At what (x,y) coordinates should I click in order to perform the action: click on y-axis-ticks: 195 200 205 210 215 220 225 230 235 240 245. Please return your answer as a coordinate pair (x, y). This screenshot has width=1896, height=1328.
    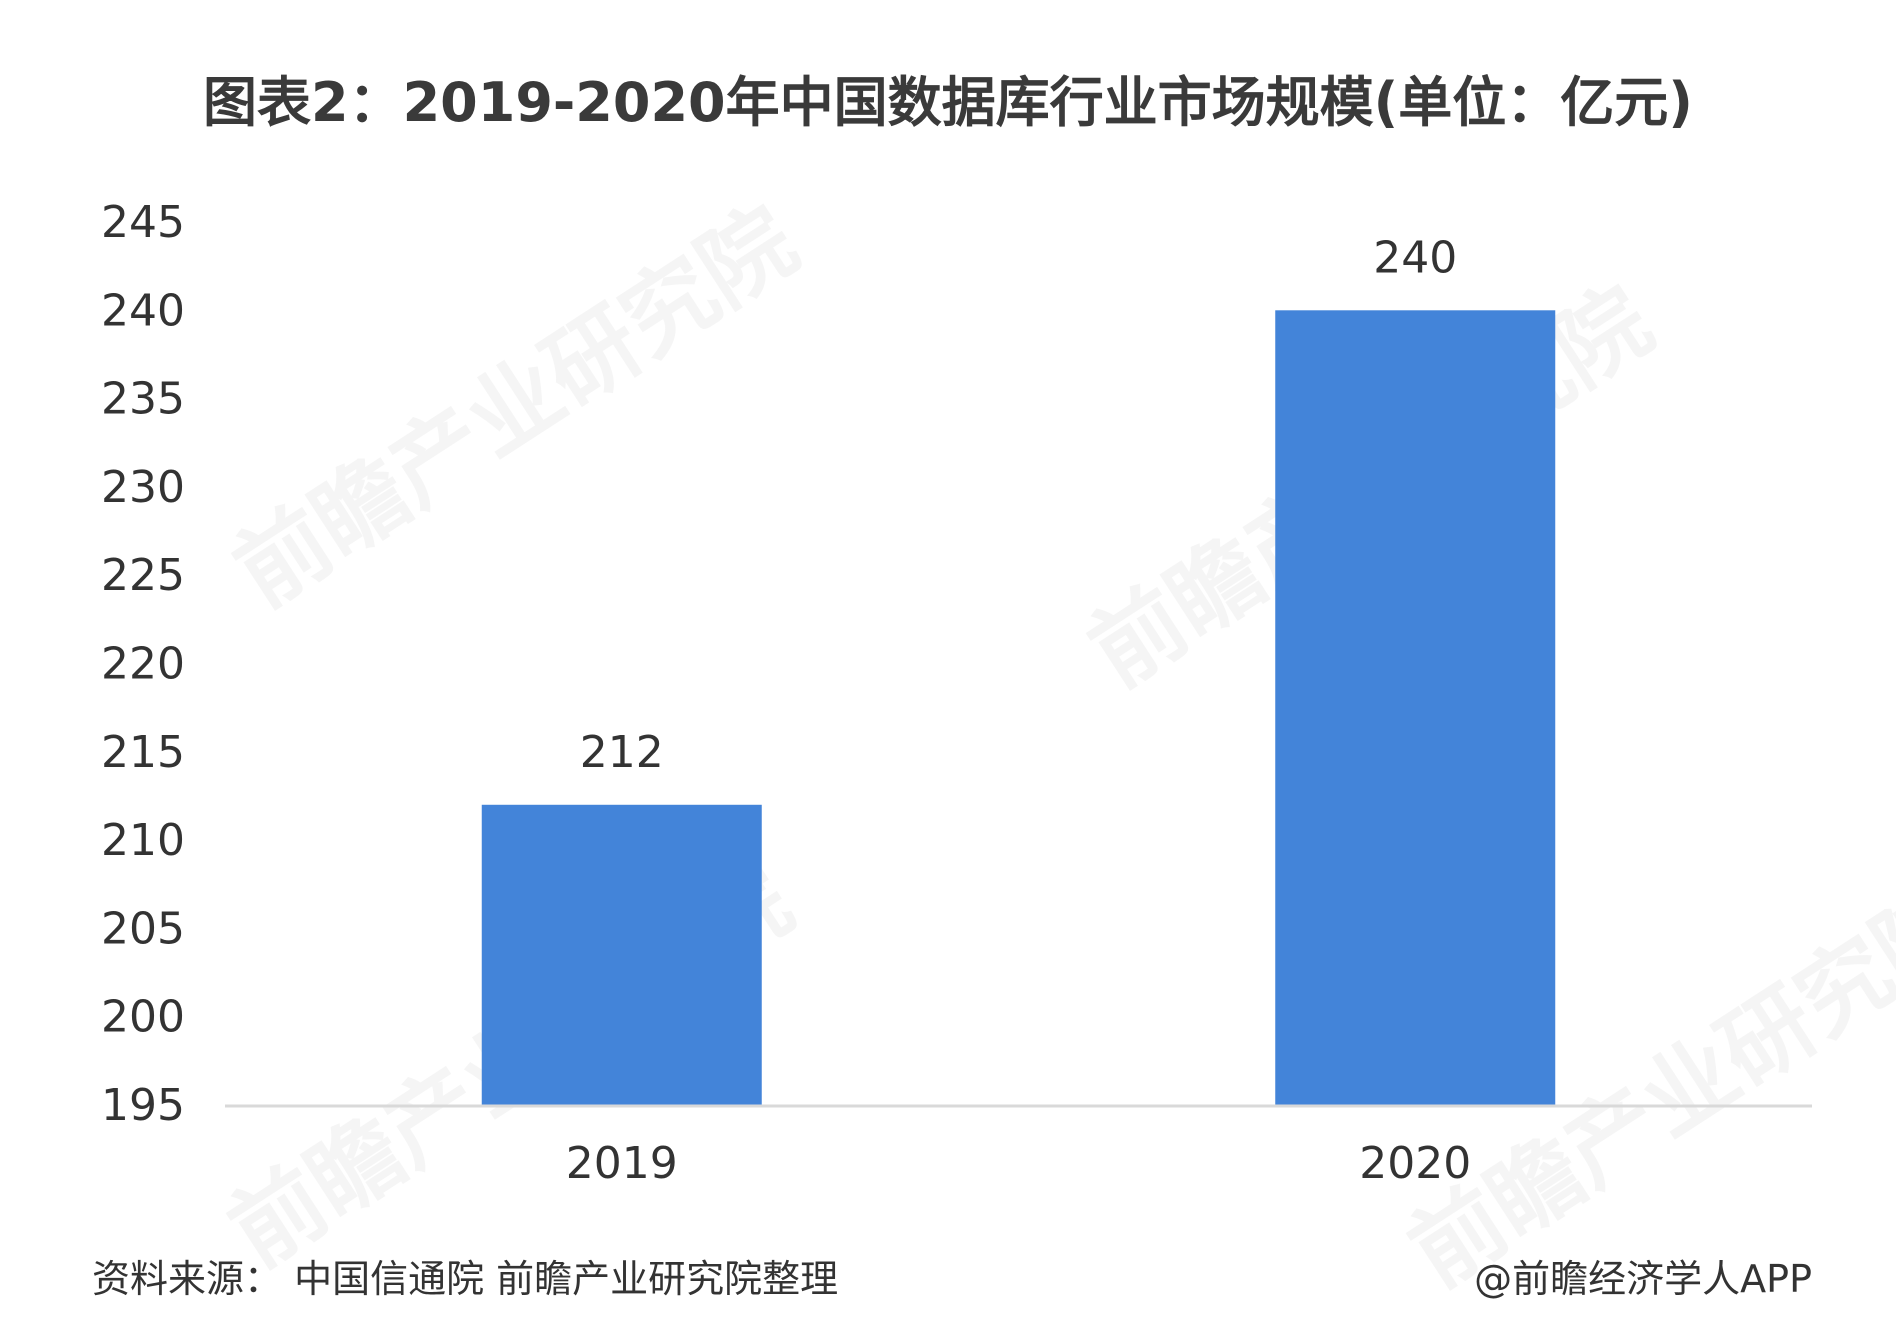
    Looking at the image, I should click on (143, 664).